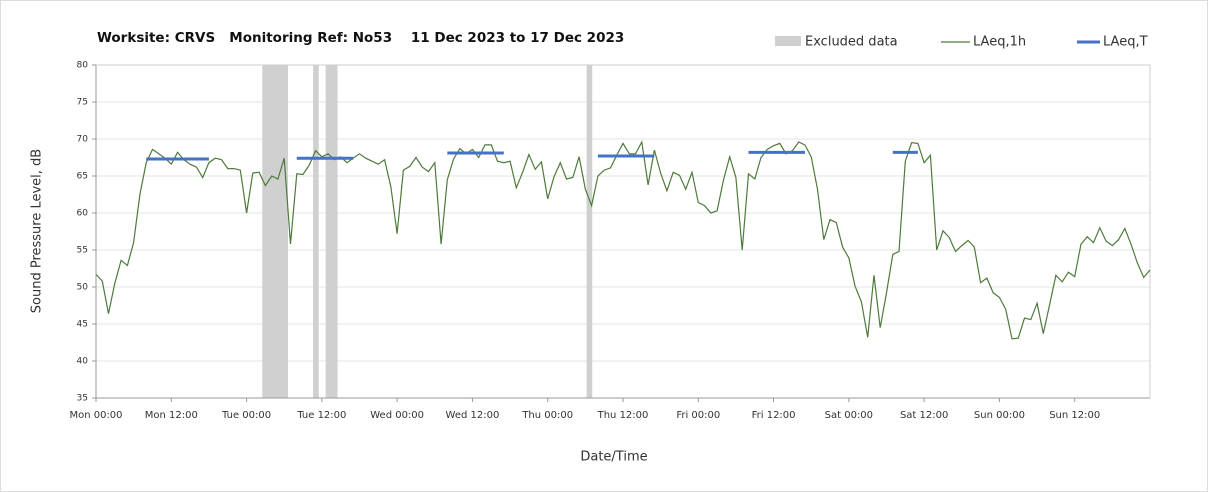 The height and width of the screenshot is (492, 1208). I want to click on x-tick-label: Fri 12:00, so click(774, 415).